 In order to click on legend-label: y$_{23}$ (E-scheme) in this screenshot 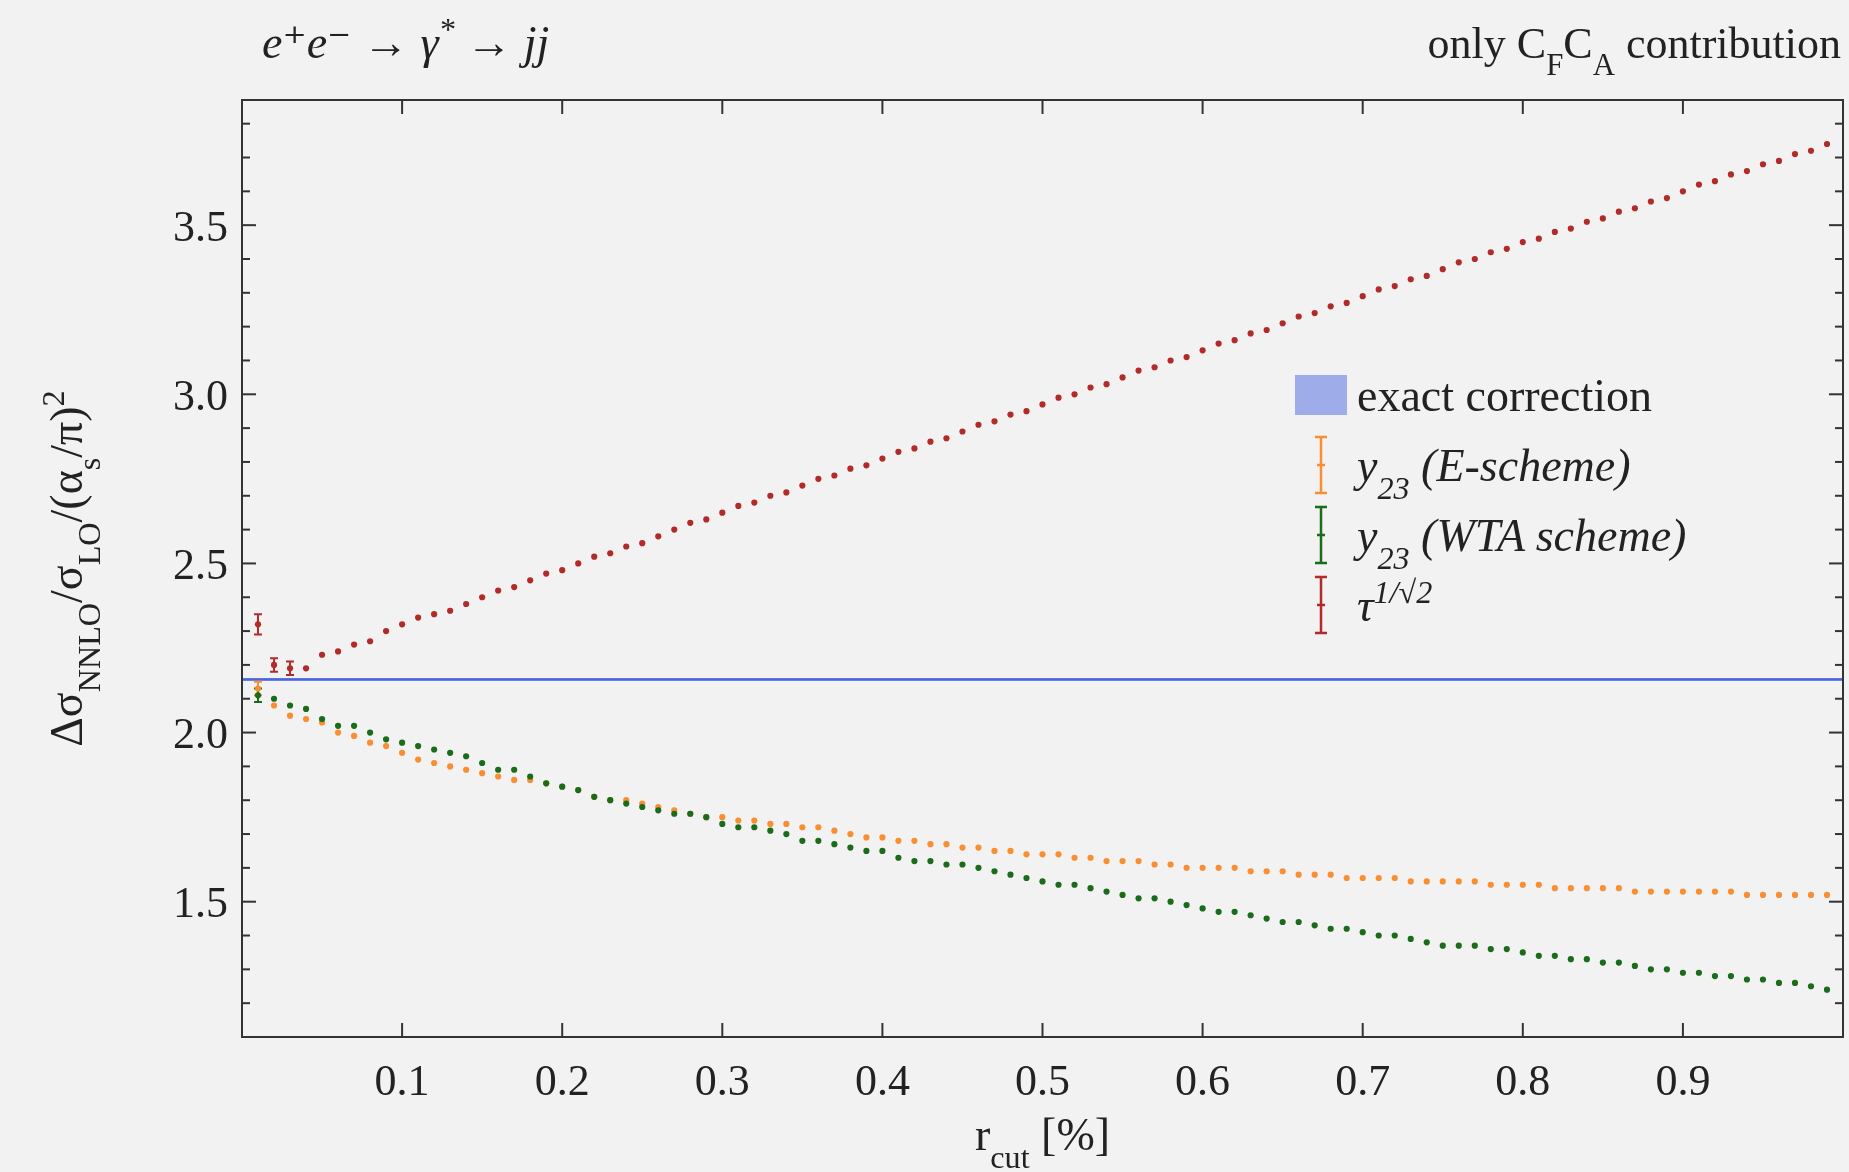, I will do `click(1492, 473)`.